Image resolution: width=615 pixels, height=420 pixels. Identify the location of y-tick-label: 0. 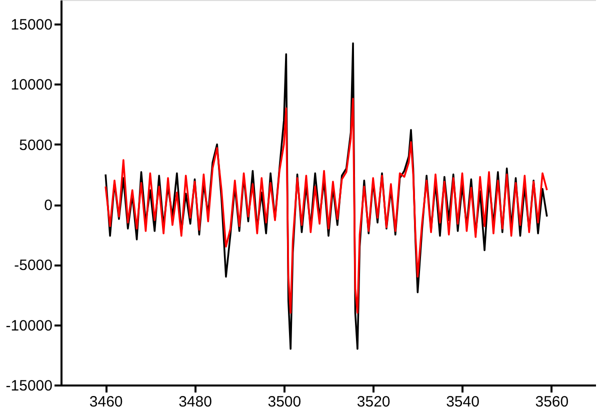
(48, 205).